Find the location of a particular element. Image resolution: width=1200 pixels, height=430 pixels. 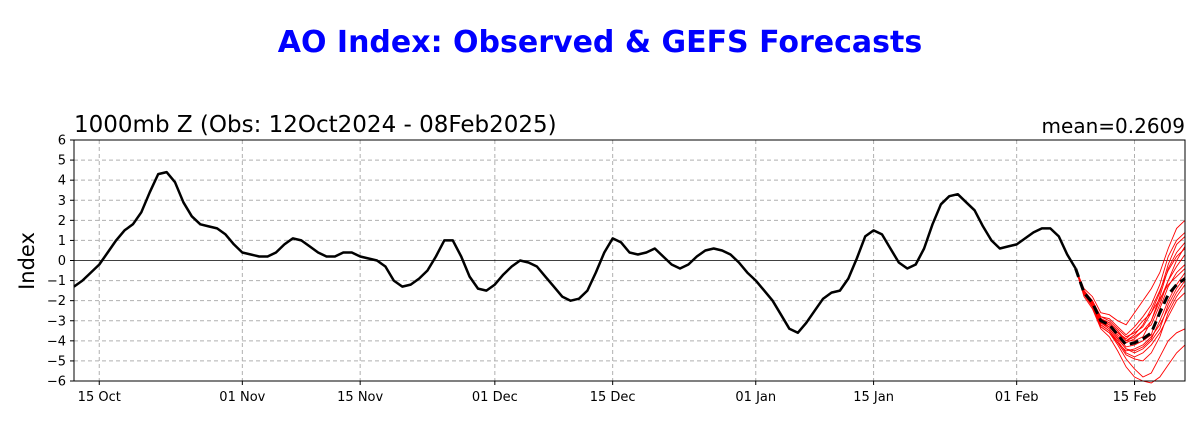

x-tick-label: 01 Dec is located at coordinates (495, 397).